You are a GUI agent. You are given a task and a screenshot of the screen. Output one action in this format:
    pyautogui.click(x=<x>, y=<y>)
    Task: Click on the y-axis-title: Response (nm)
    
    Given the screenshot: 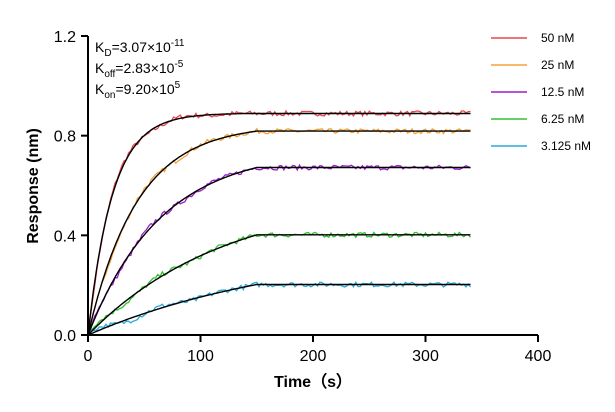 What is the action you would take?
    pyautogui.click(x=33, y=186)
    